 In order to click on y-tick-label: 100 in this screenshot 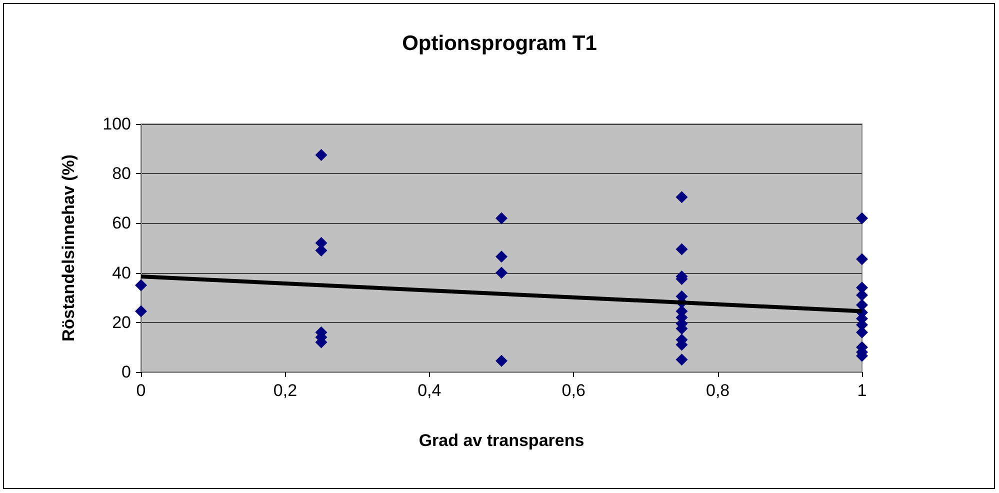, I will do `click(116, 124)`.